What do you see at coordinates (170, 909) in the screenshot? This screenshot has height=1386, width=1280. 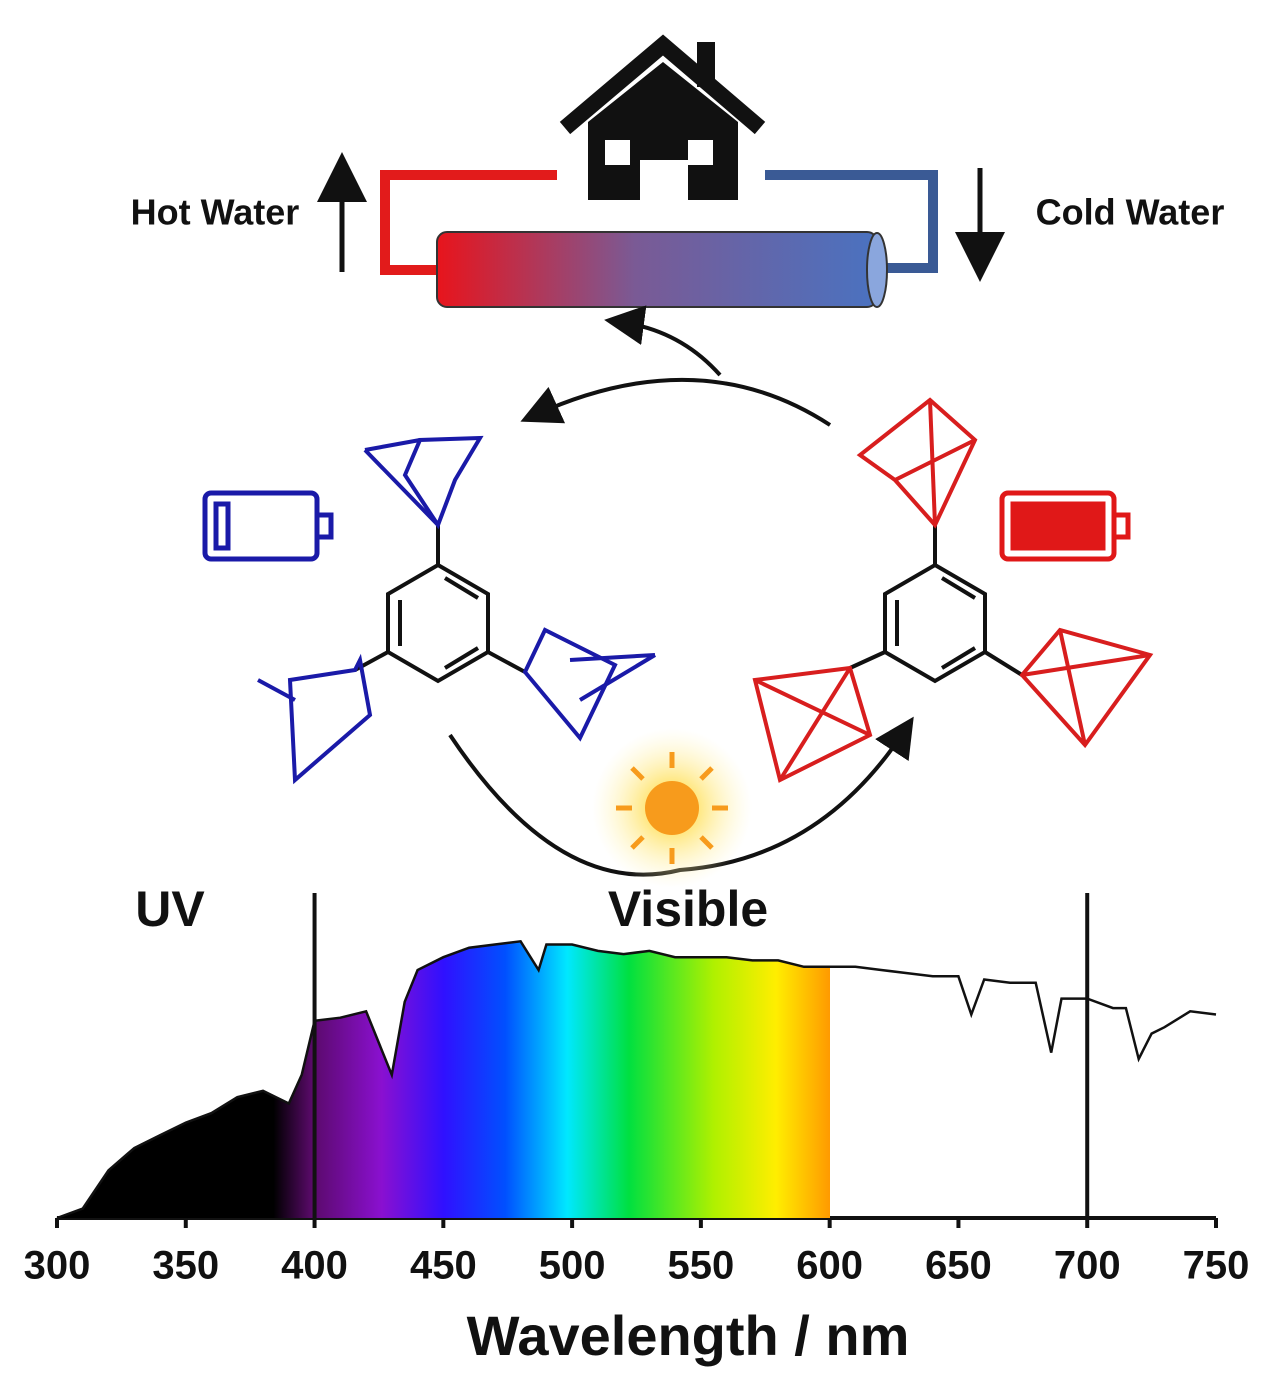 I see `uv-label: UV` at bounding box center [170, 909].